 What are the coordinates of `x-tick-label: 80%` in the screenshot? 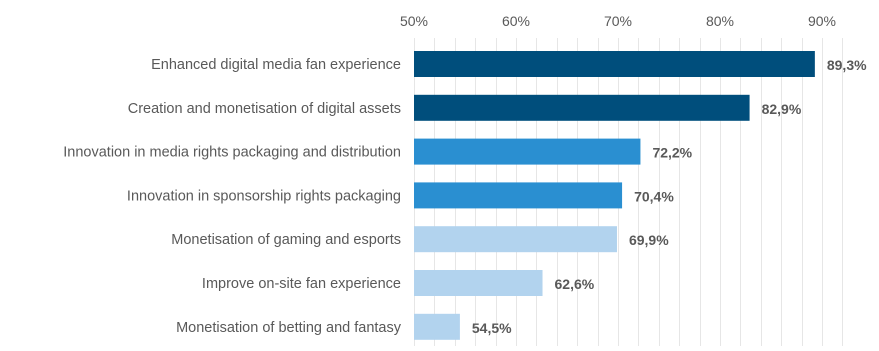 It's located at (720, 21).